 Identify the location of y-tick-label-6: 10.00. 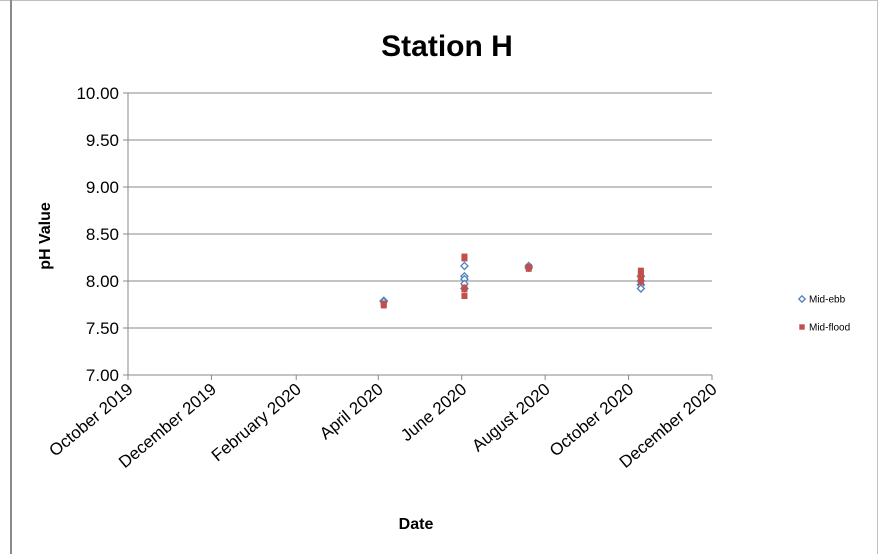
(97, 93).